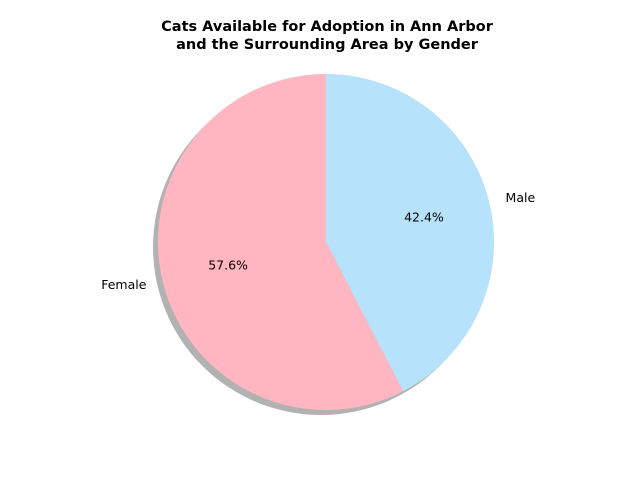 The image size is (640, 480). I want to click on slice-label-male: Male, so click(521, 197).